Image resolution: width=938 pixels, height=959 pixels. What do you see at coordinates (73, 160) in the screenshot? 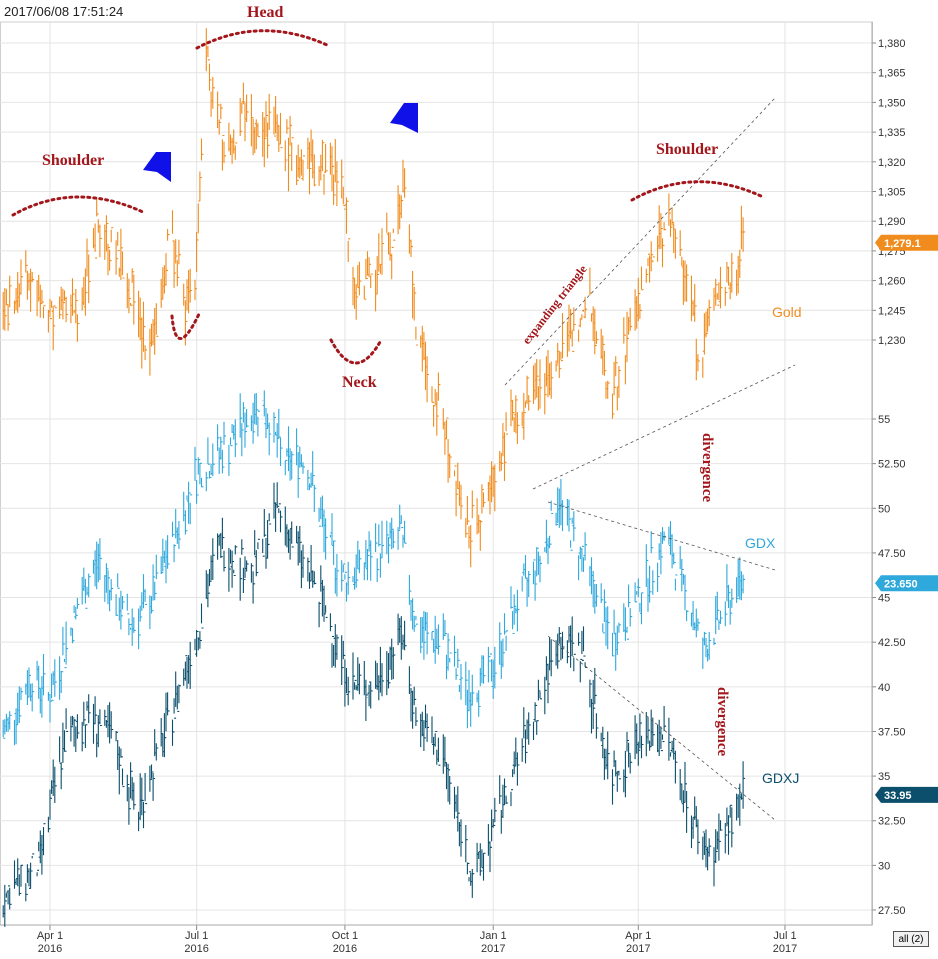
I see `annotation-shoulder-left: Shoulder` at bounding box center [73, 160].